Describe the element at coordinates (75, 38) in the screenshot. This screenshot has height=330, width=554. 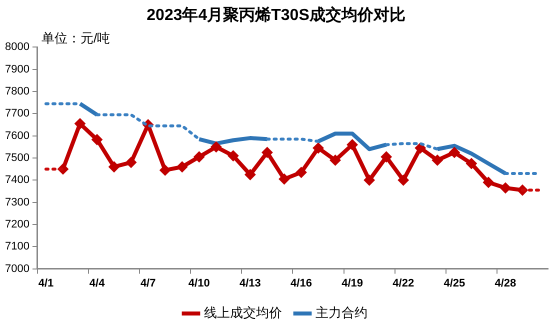
I see `y-axis-title: 单位：元/吨` at that location.